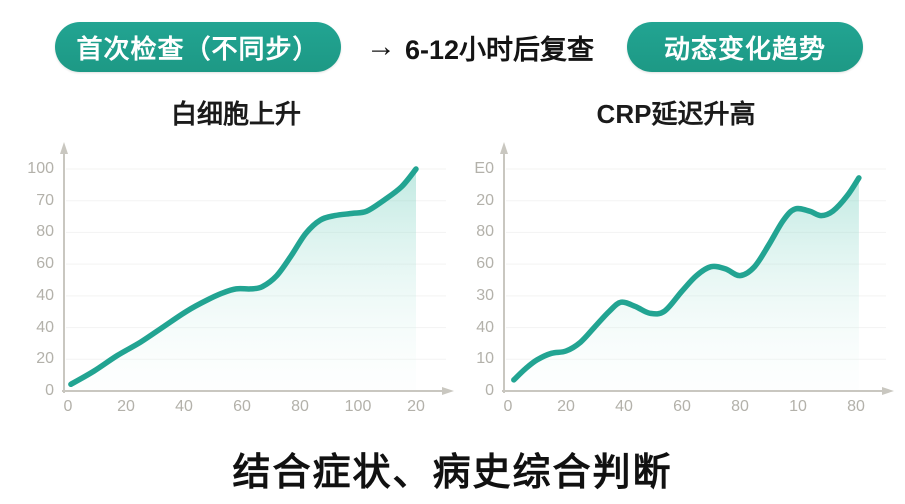 Image resolution: width=905 pixels, height=504 pixels. Describe the element at coordinates (485, 295) in the screenshot. I see `y-tick-label: 30` at that location.